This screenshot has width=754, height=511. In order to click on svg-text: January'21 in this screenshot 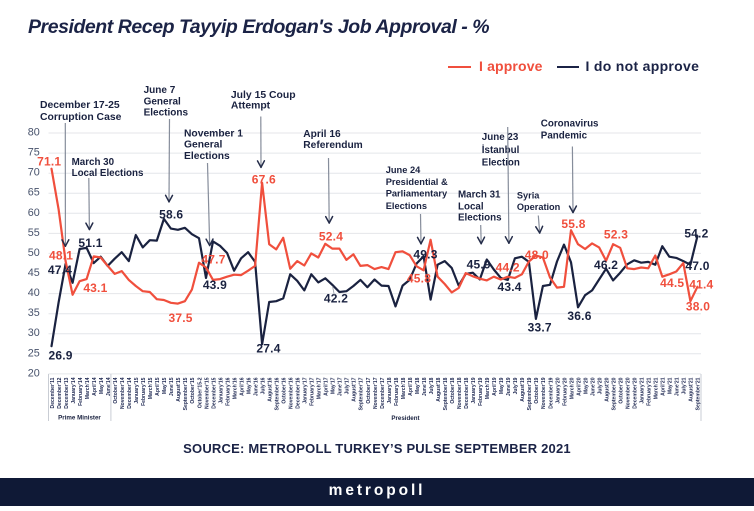, I will do `click(643, 390)`.